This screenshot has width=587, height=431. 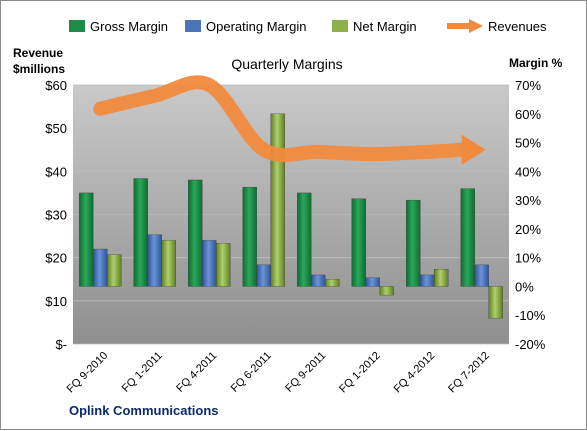 I want to click on category-label: FQ 6-2011, so click(x=251, y=372).